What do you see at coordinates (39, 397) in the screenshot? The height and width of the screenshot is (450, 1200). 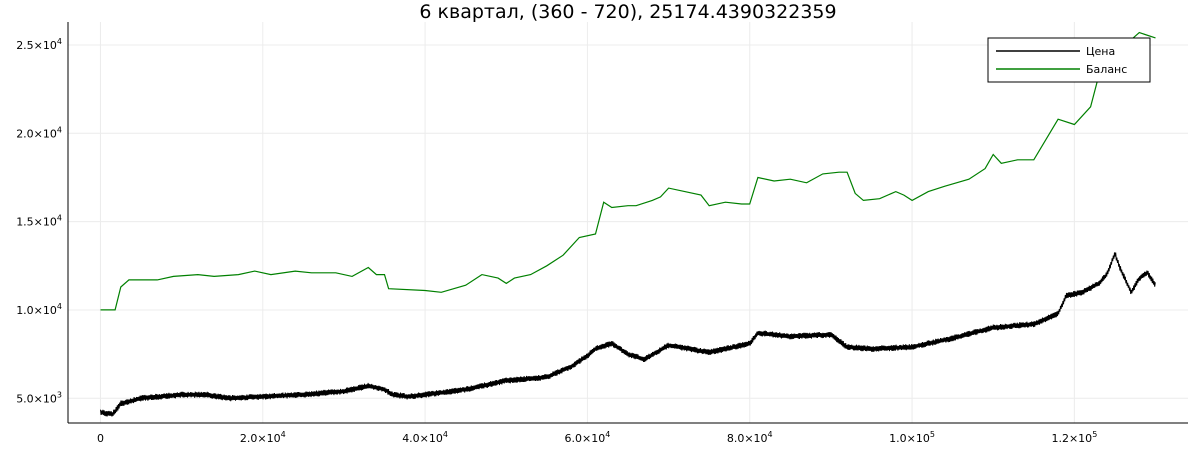 I see `y-tick-label: 5.0×103` at bounding box center [39, 397].